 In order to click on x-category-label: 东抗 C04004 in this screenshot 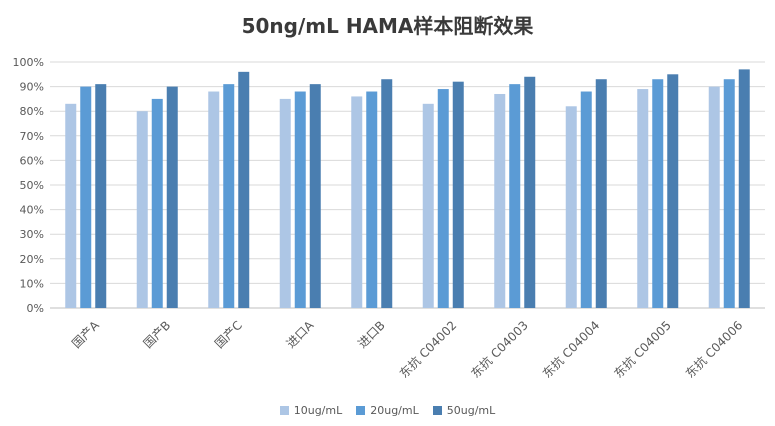, I will do `click(570, 349)`.